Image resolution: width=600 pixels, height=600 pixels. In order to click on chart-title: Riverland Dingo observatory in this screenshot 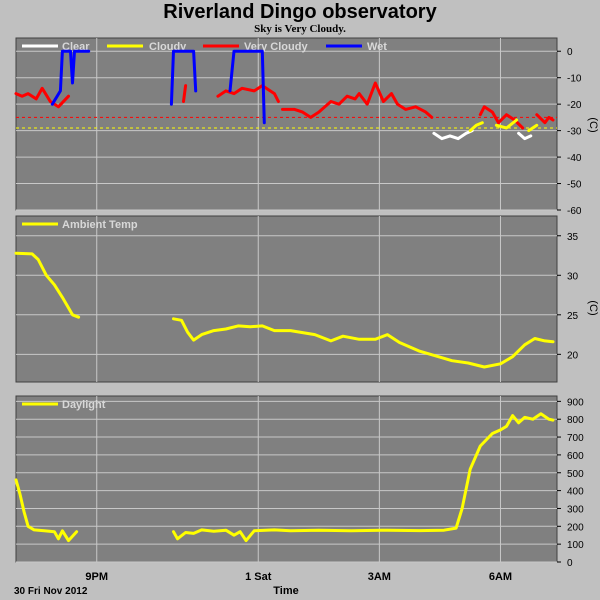, I will do `click(300, 12)`.